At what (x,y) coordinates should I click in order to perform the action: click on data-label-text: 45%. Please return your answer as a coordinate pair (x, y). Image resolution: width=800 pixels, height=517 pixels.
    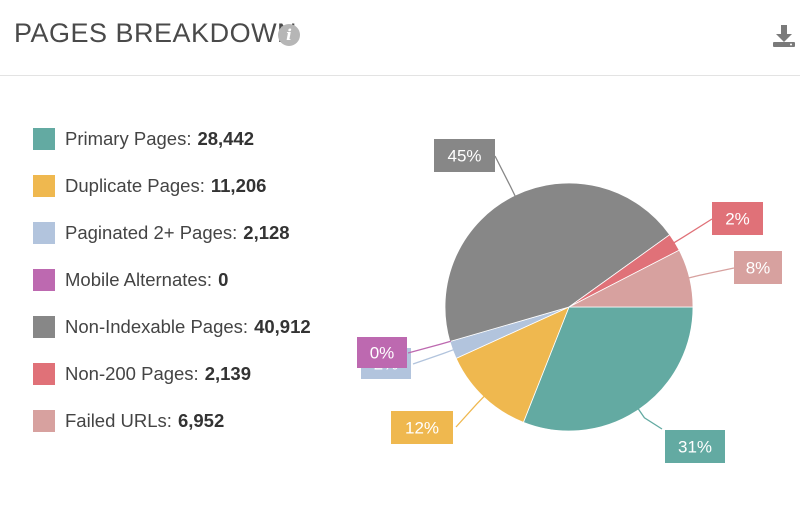
    Looking at the image, I should click on (464, 156).